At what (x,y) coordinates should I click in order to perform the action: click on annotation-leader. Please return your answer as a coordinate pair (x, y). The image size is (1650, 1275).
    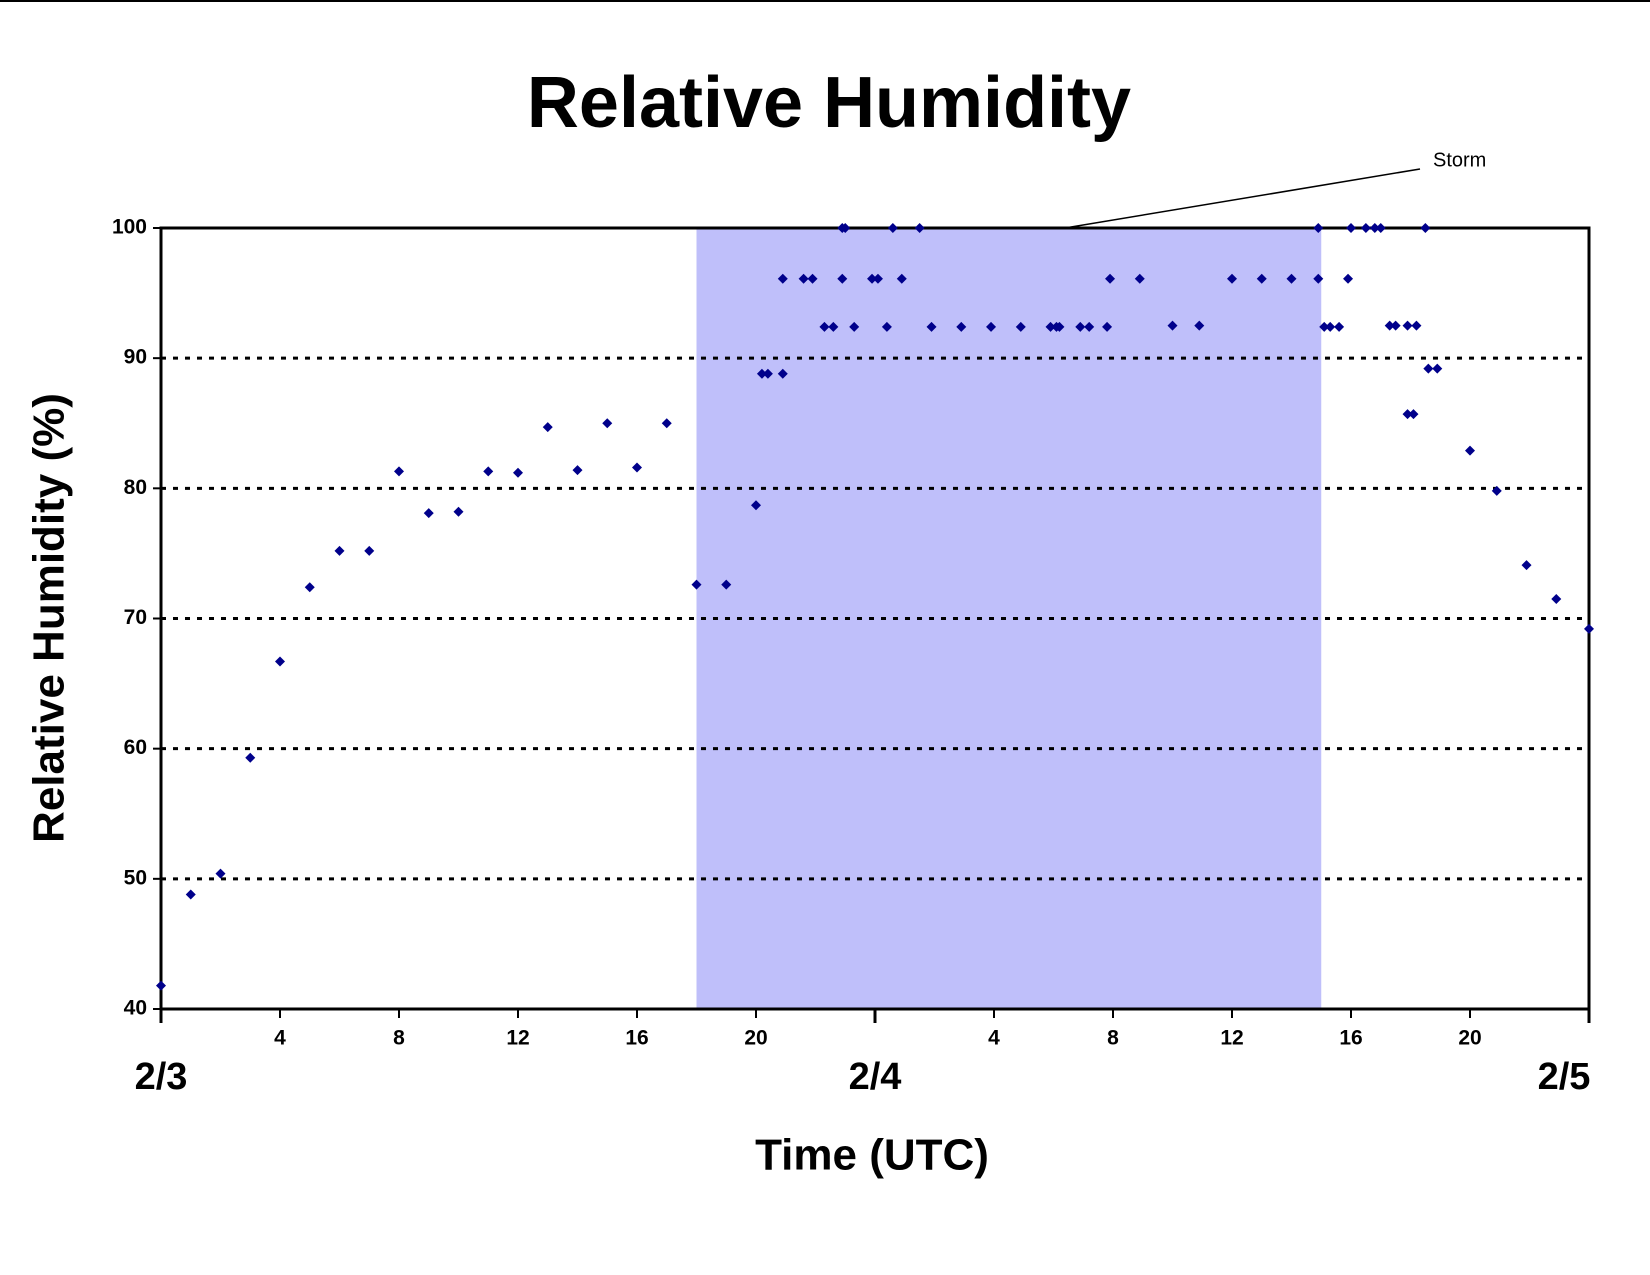
    Looking at the image, I should click on (1242, 198).